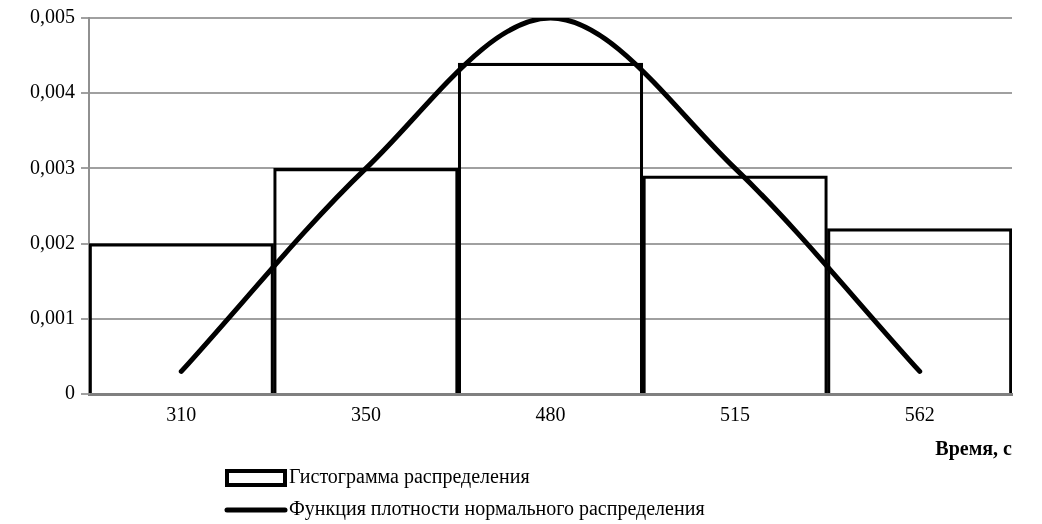 This screenshot has width=1042, height=524. I want to click on x-axis-title: Время, с, so click(974, 449).